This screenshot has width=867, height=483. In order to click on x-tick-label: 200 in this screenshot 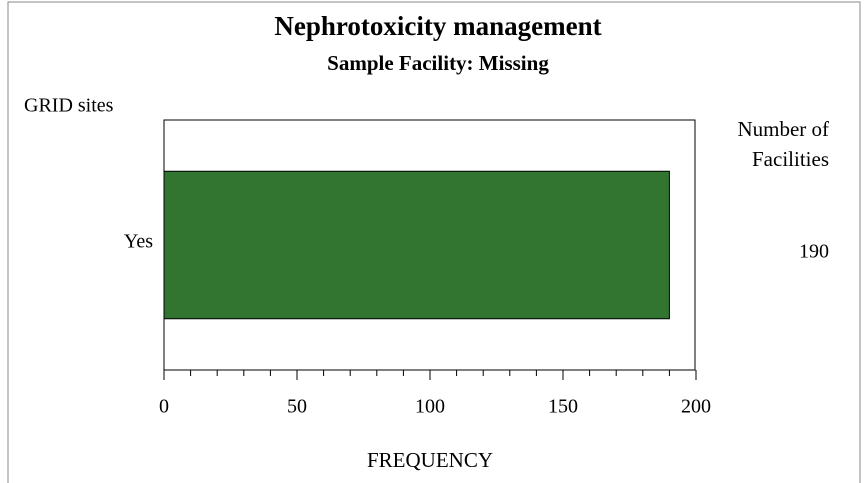, I will do `click(696, 407)`.